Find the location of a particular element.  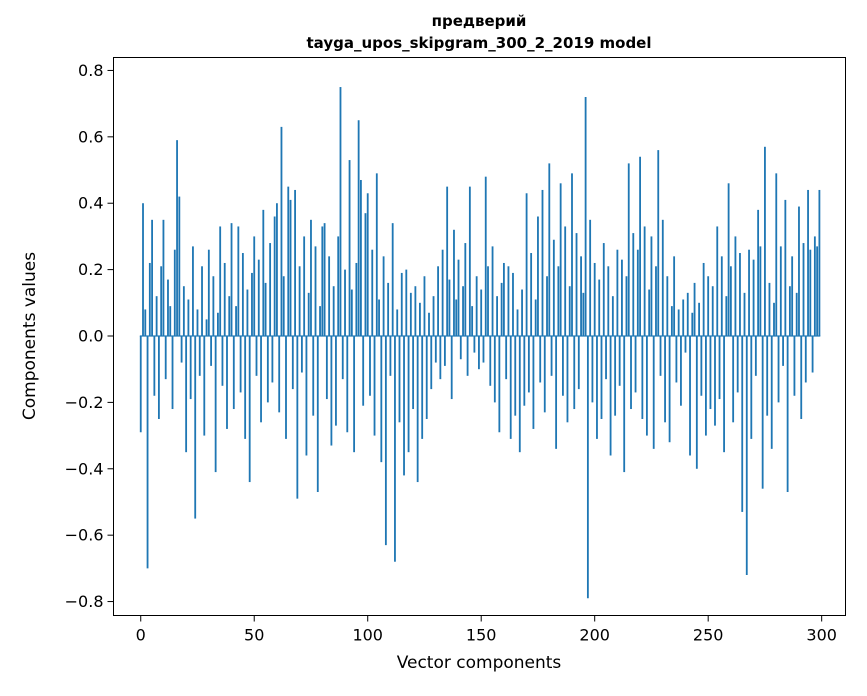

x-tick-label: 200 is located at coordinates (594, 635).